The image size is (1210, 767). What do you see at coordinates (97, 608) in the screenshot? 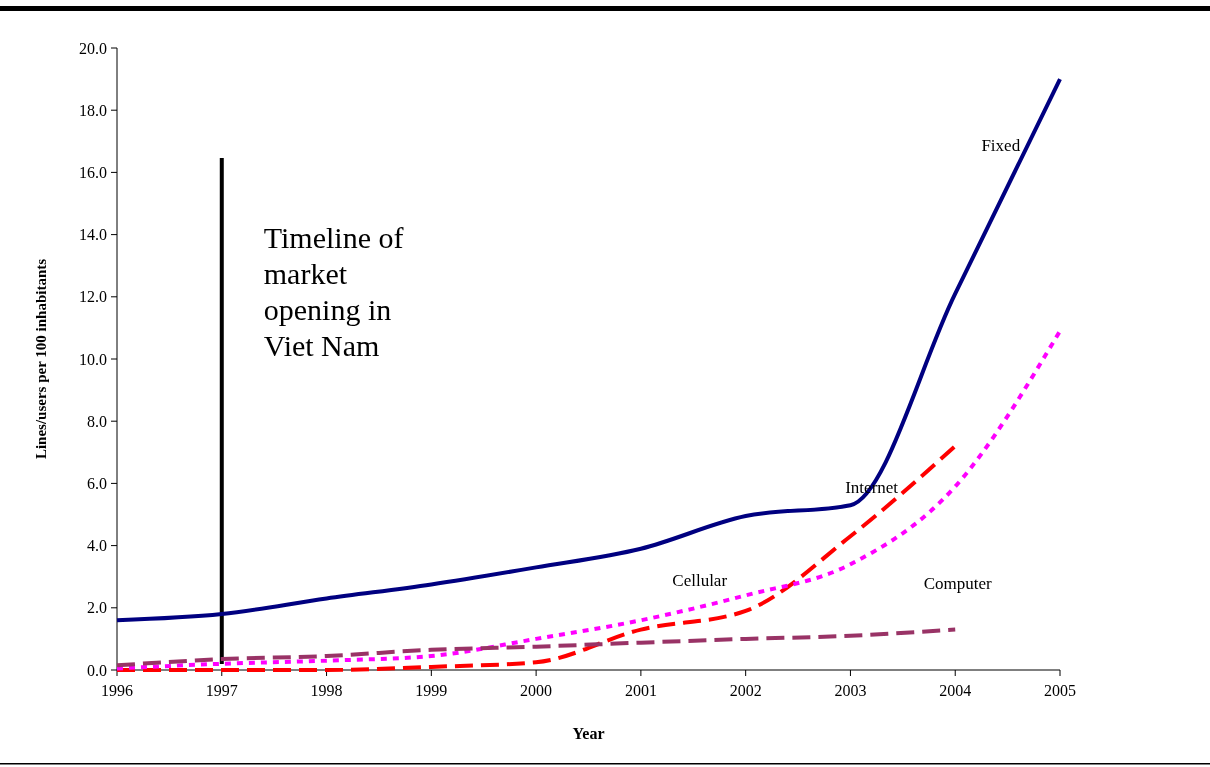
I see `y-tick-label: 2.0` at bounding box center [97, 608].